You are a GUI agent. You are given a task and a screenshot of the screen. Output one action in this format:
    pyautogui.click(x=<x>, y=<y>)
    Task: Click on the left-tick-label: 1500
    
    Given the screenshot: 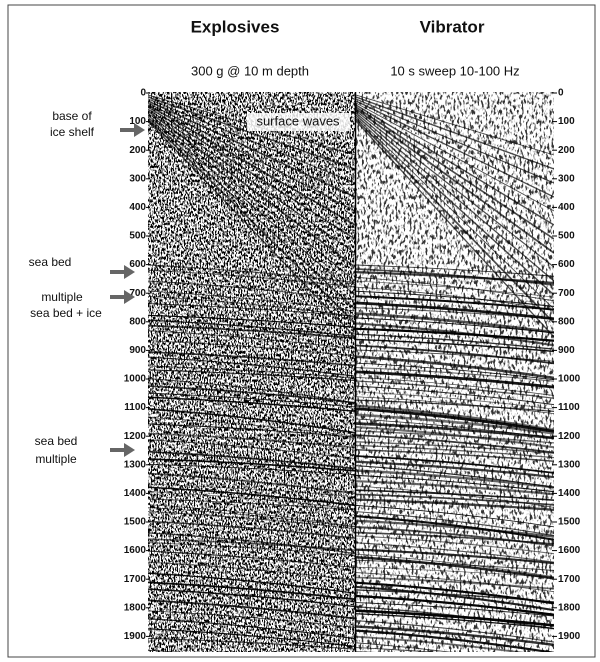 What is the action you would take?
    pyautogui.click(x=135, y=522)
    